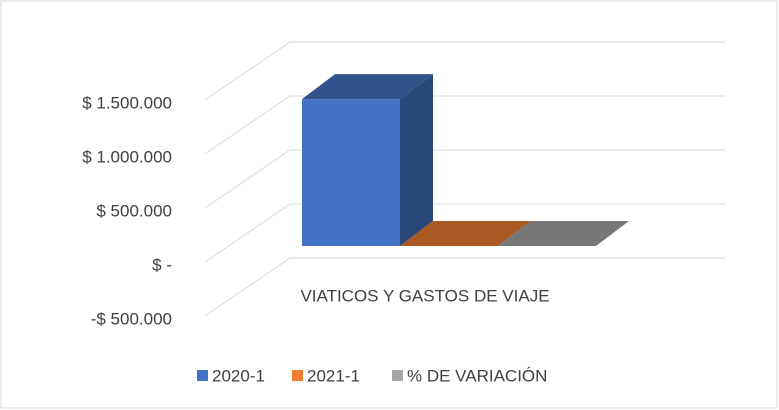 The width and height of the screenshot is (779, 410). What do you see at coordinates (351, 173) in the screenshot?
I see `bar` at bounding box center [351, 173].